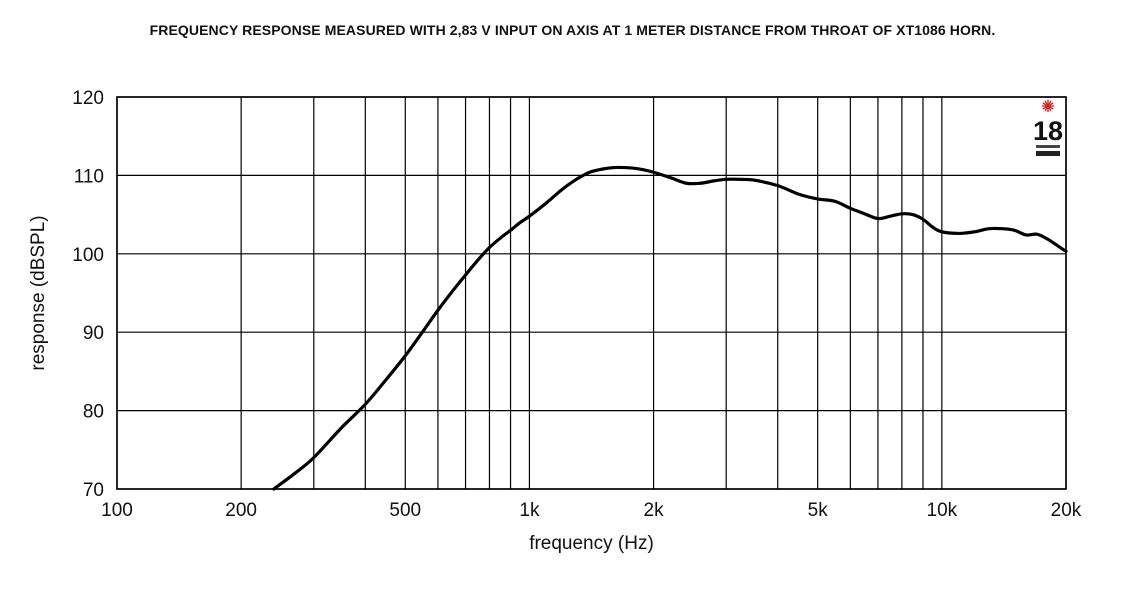 Image resolution: width=1145 pixels, height=600 pixels. I want to click on logo-subtext-mark, so click(1048, 146).